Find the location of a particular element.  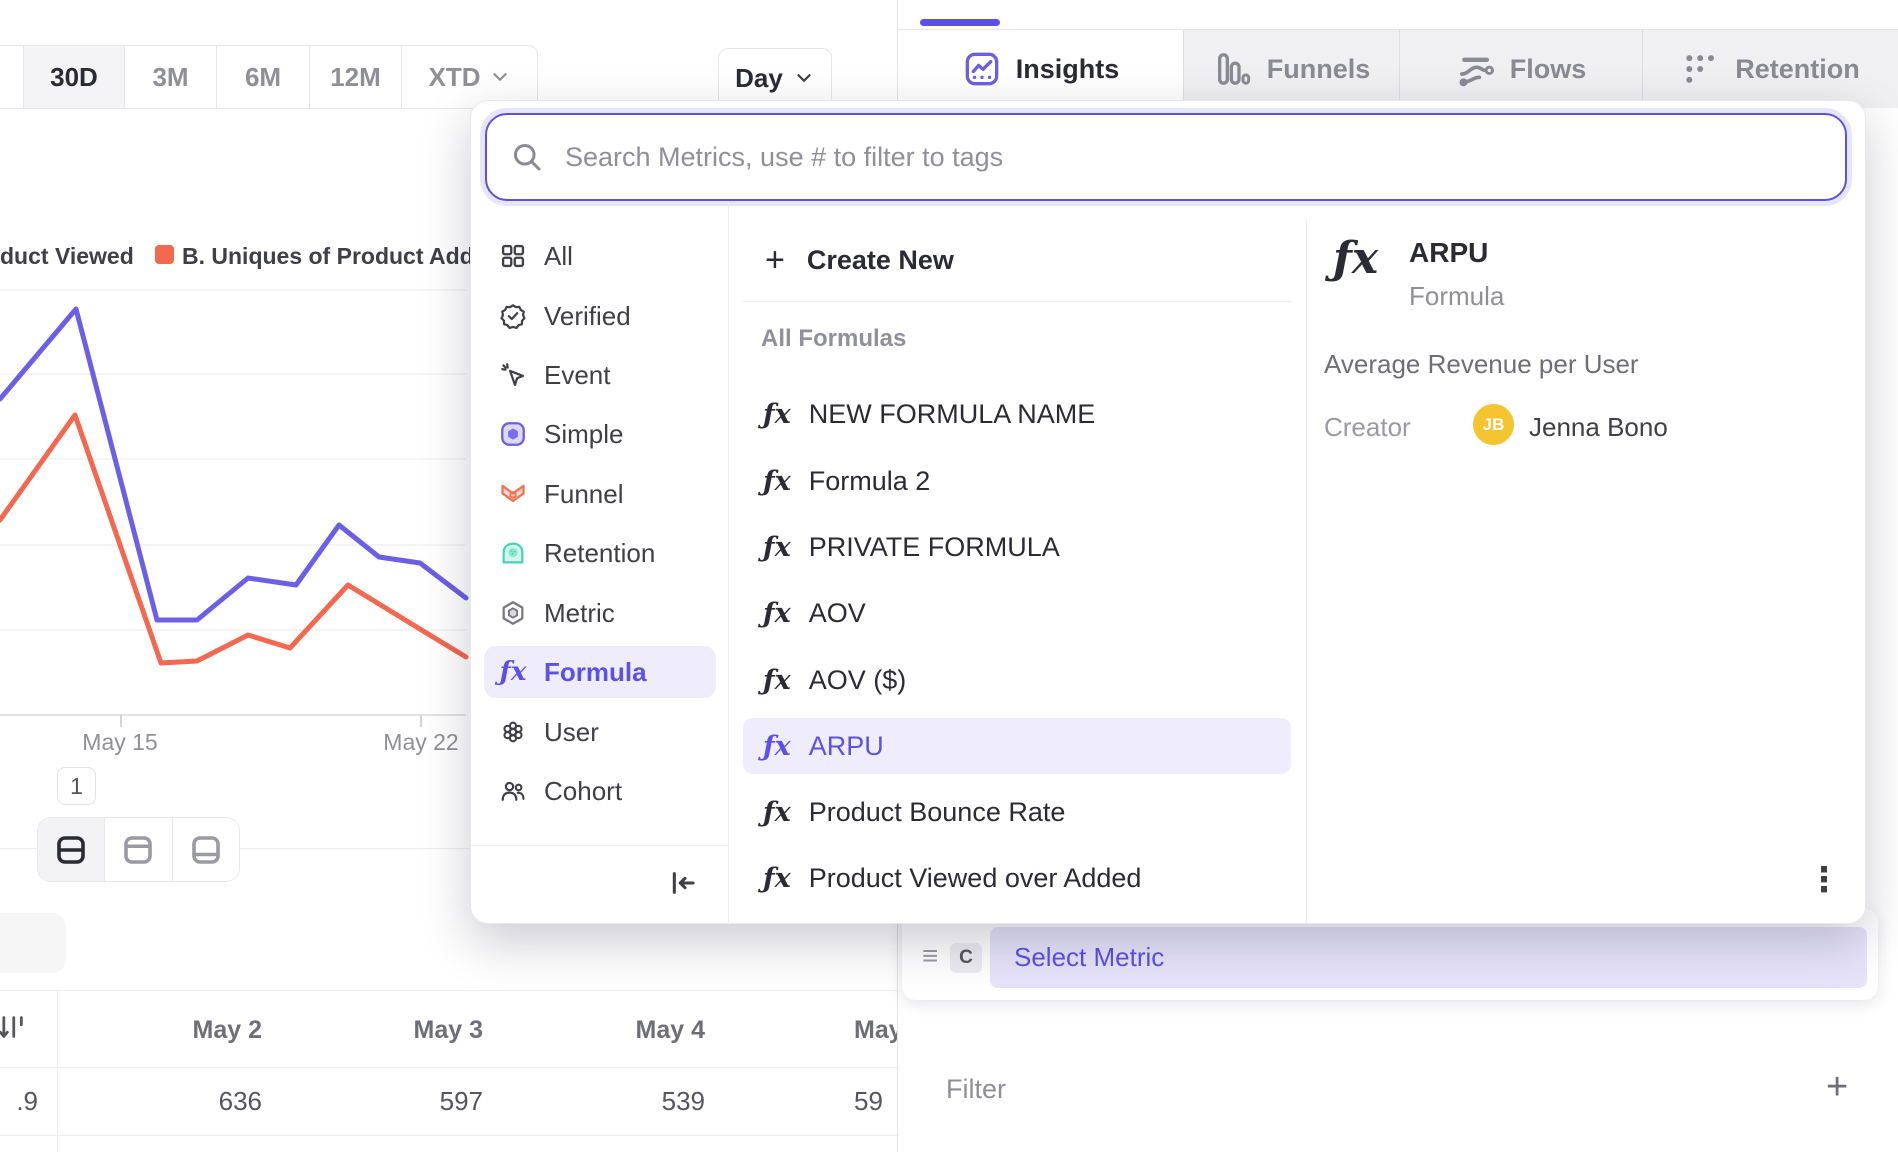

x-axis-label: May 15 is located at coordinates (120, 742).